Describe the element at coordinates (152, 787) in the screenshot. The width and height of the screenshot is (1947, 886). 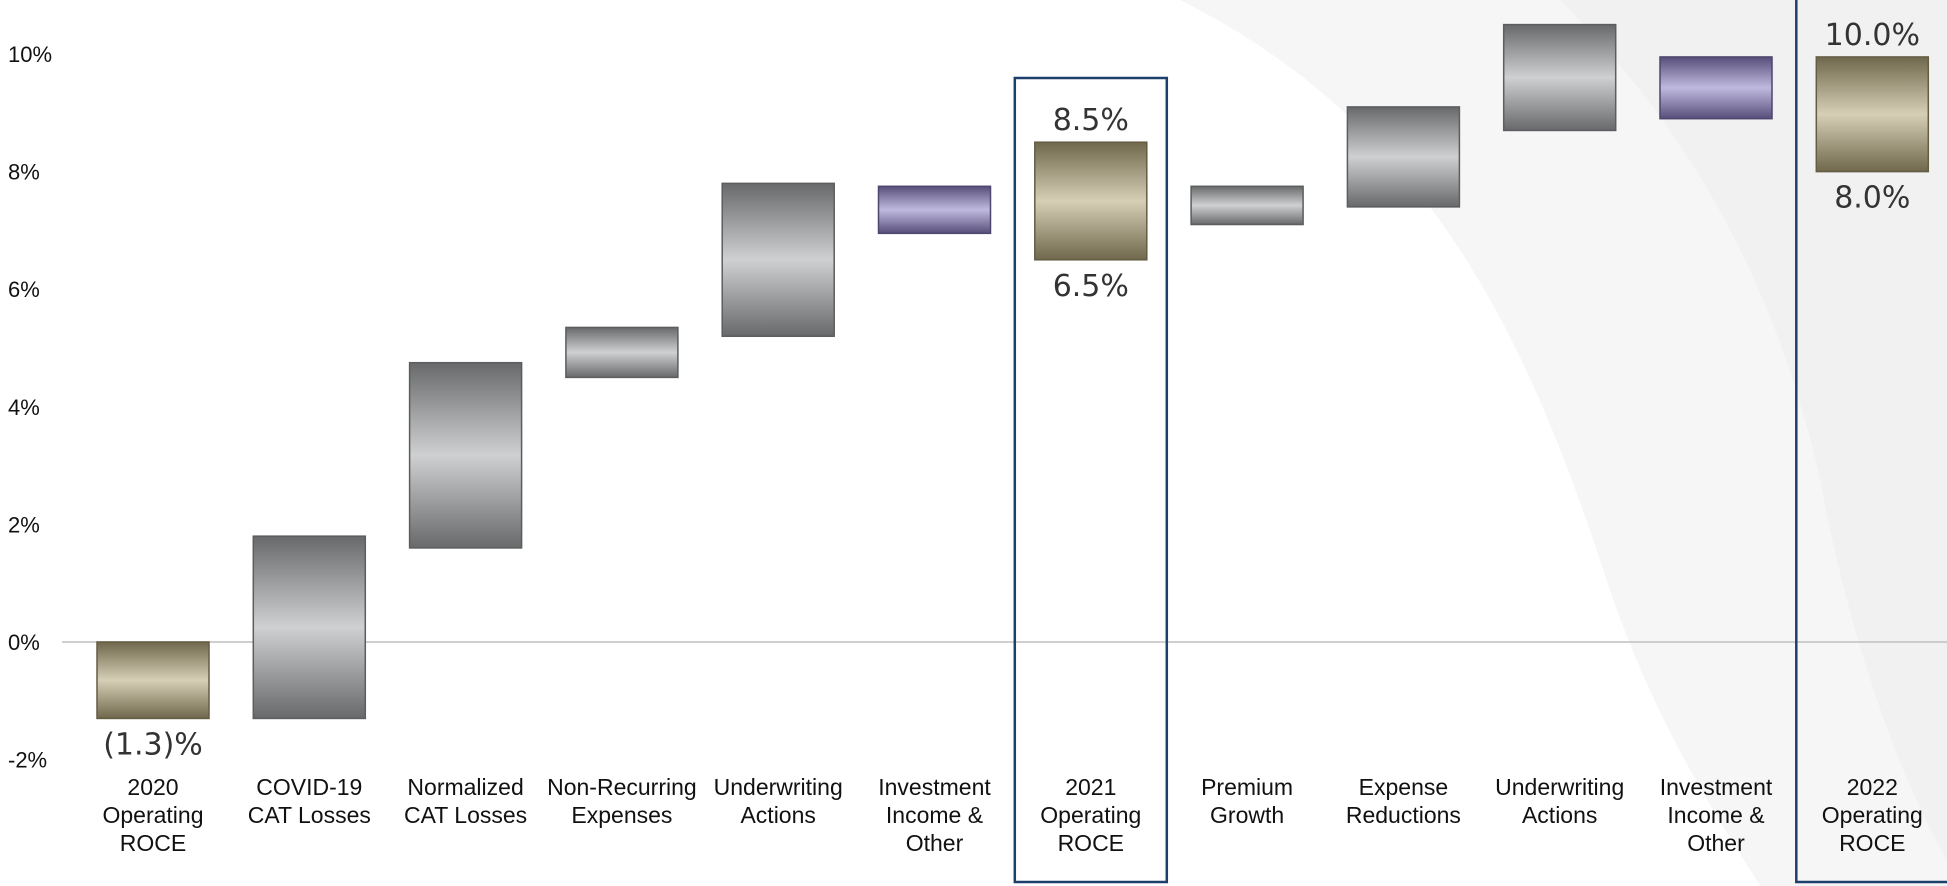
I see `x-category-label: 2020` at that location.